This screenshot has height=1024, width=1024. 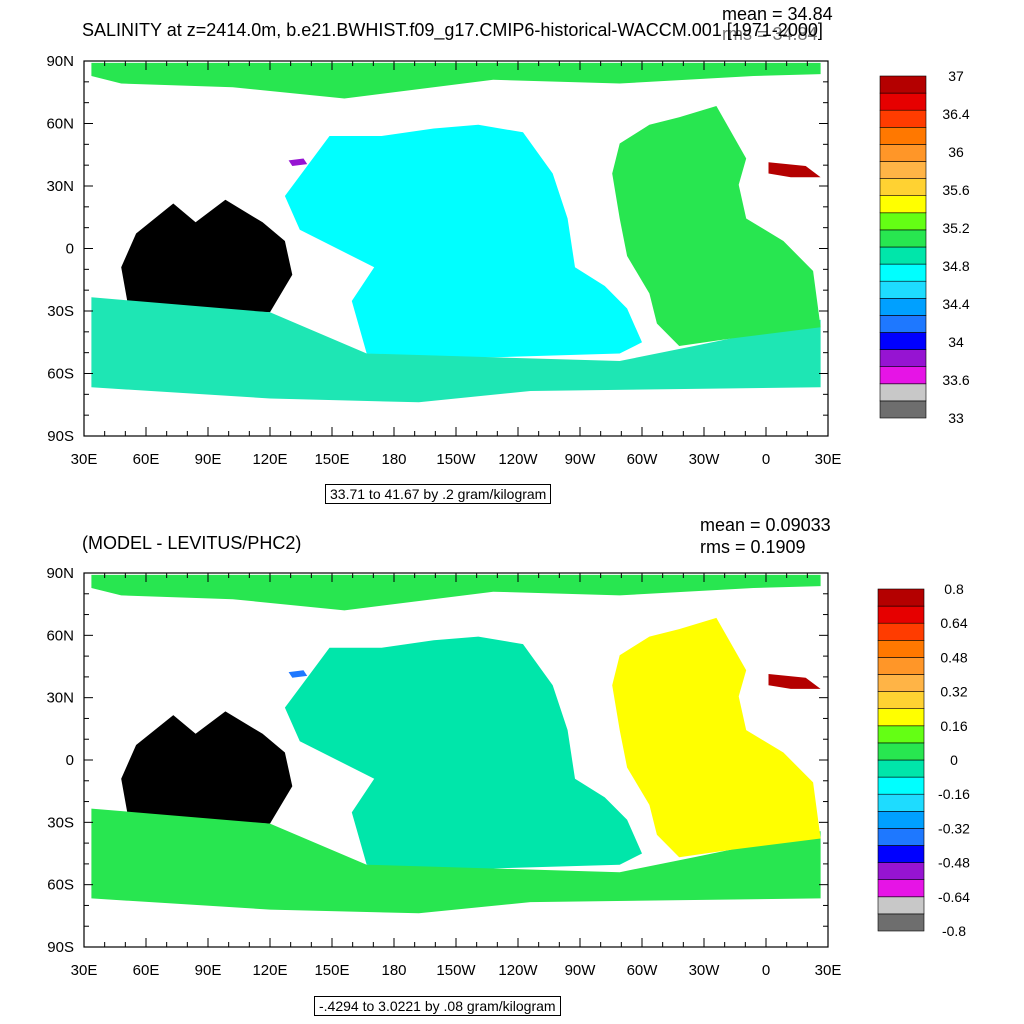 I want to click on panel1-rms: rms = 34.84, so click(x=770, y=34).